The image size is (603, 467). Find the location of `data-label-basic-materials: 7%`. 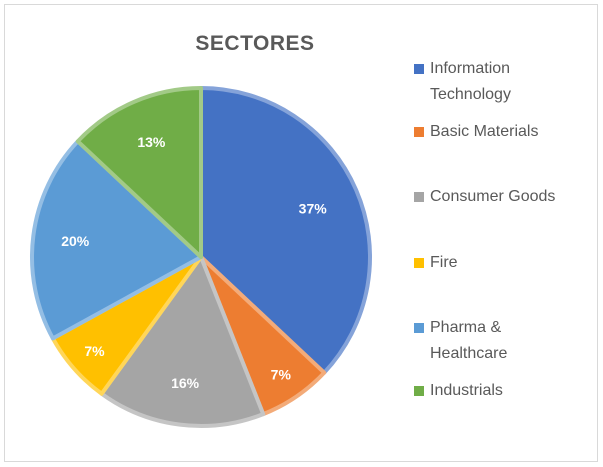

data-label-basic-materials: 7% is located at coordinates (281, 374).